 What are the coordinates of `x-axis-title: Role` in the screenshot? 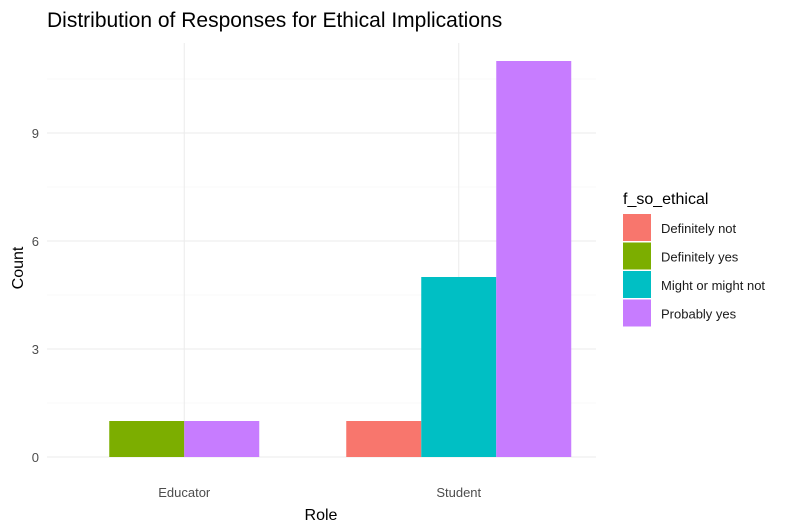 It's located at (321, 515).